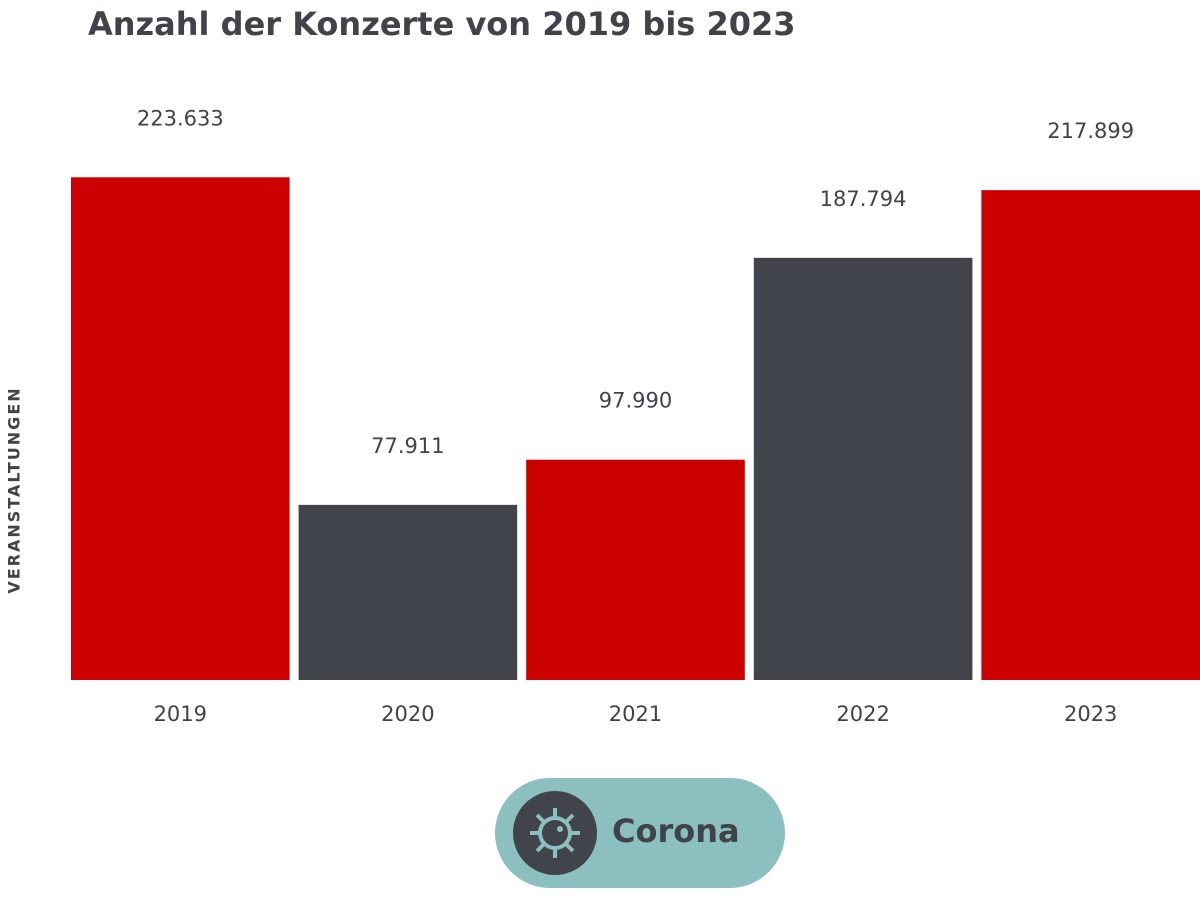  I want to click on value-label: 223.633, so click(180, 118).